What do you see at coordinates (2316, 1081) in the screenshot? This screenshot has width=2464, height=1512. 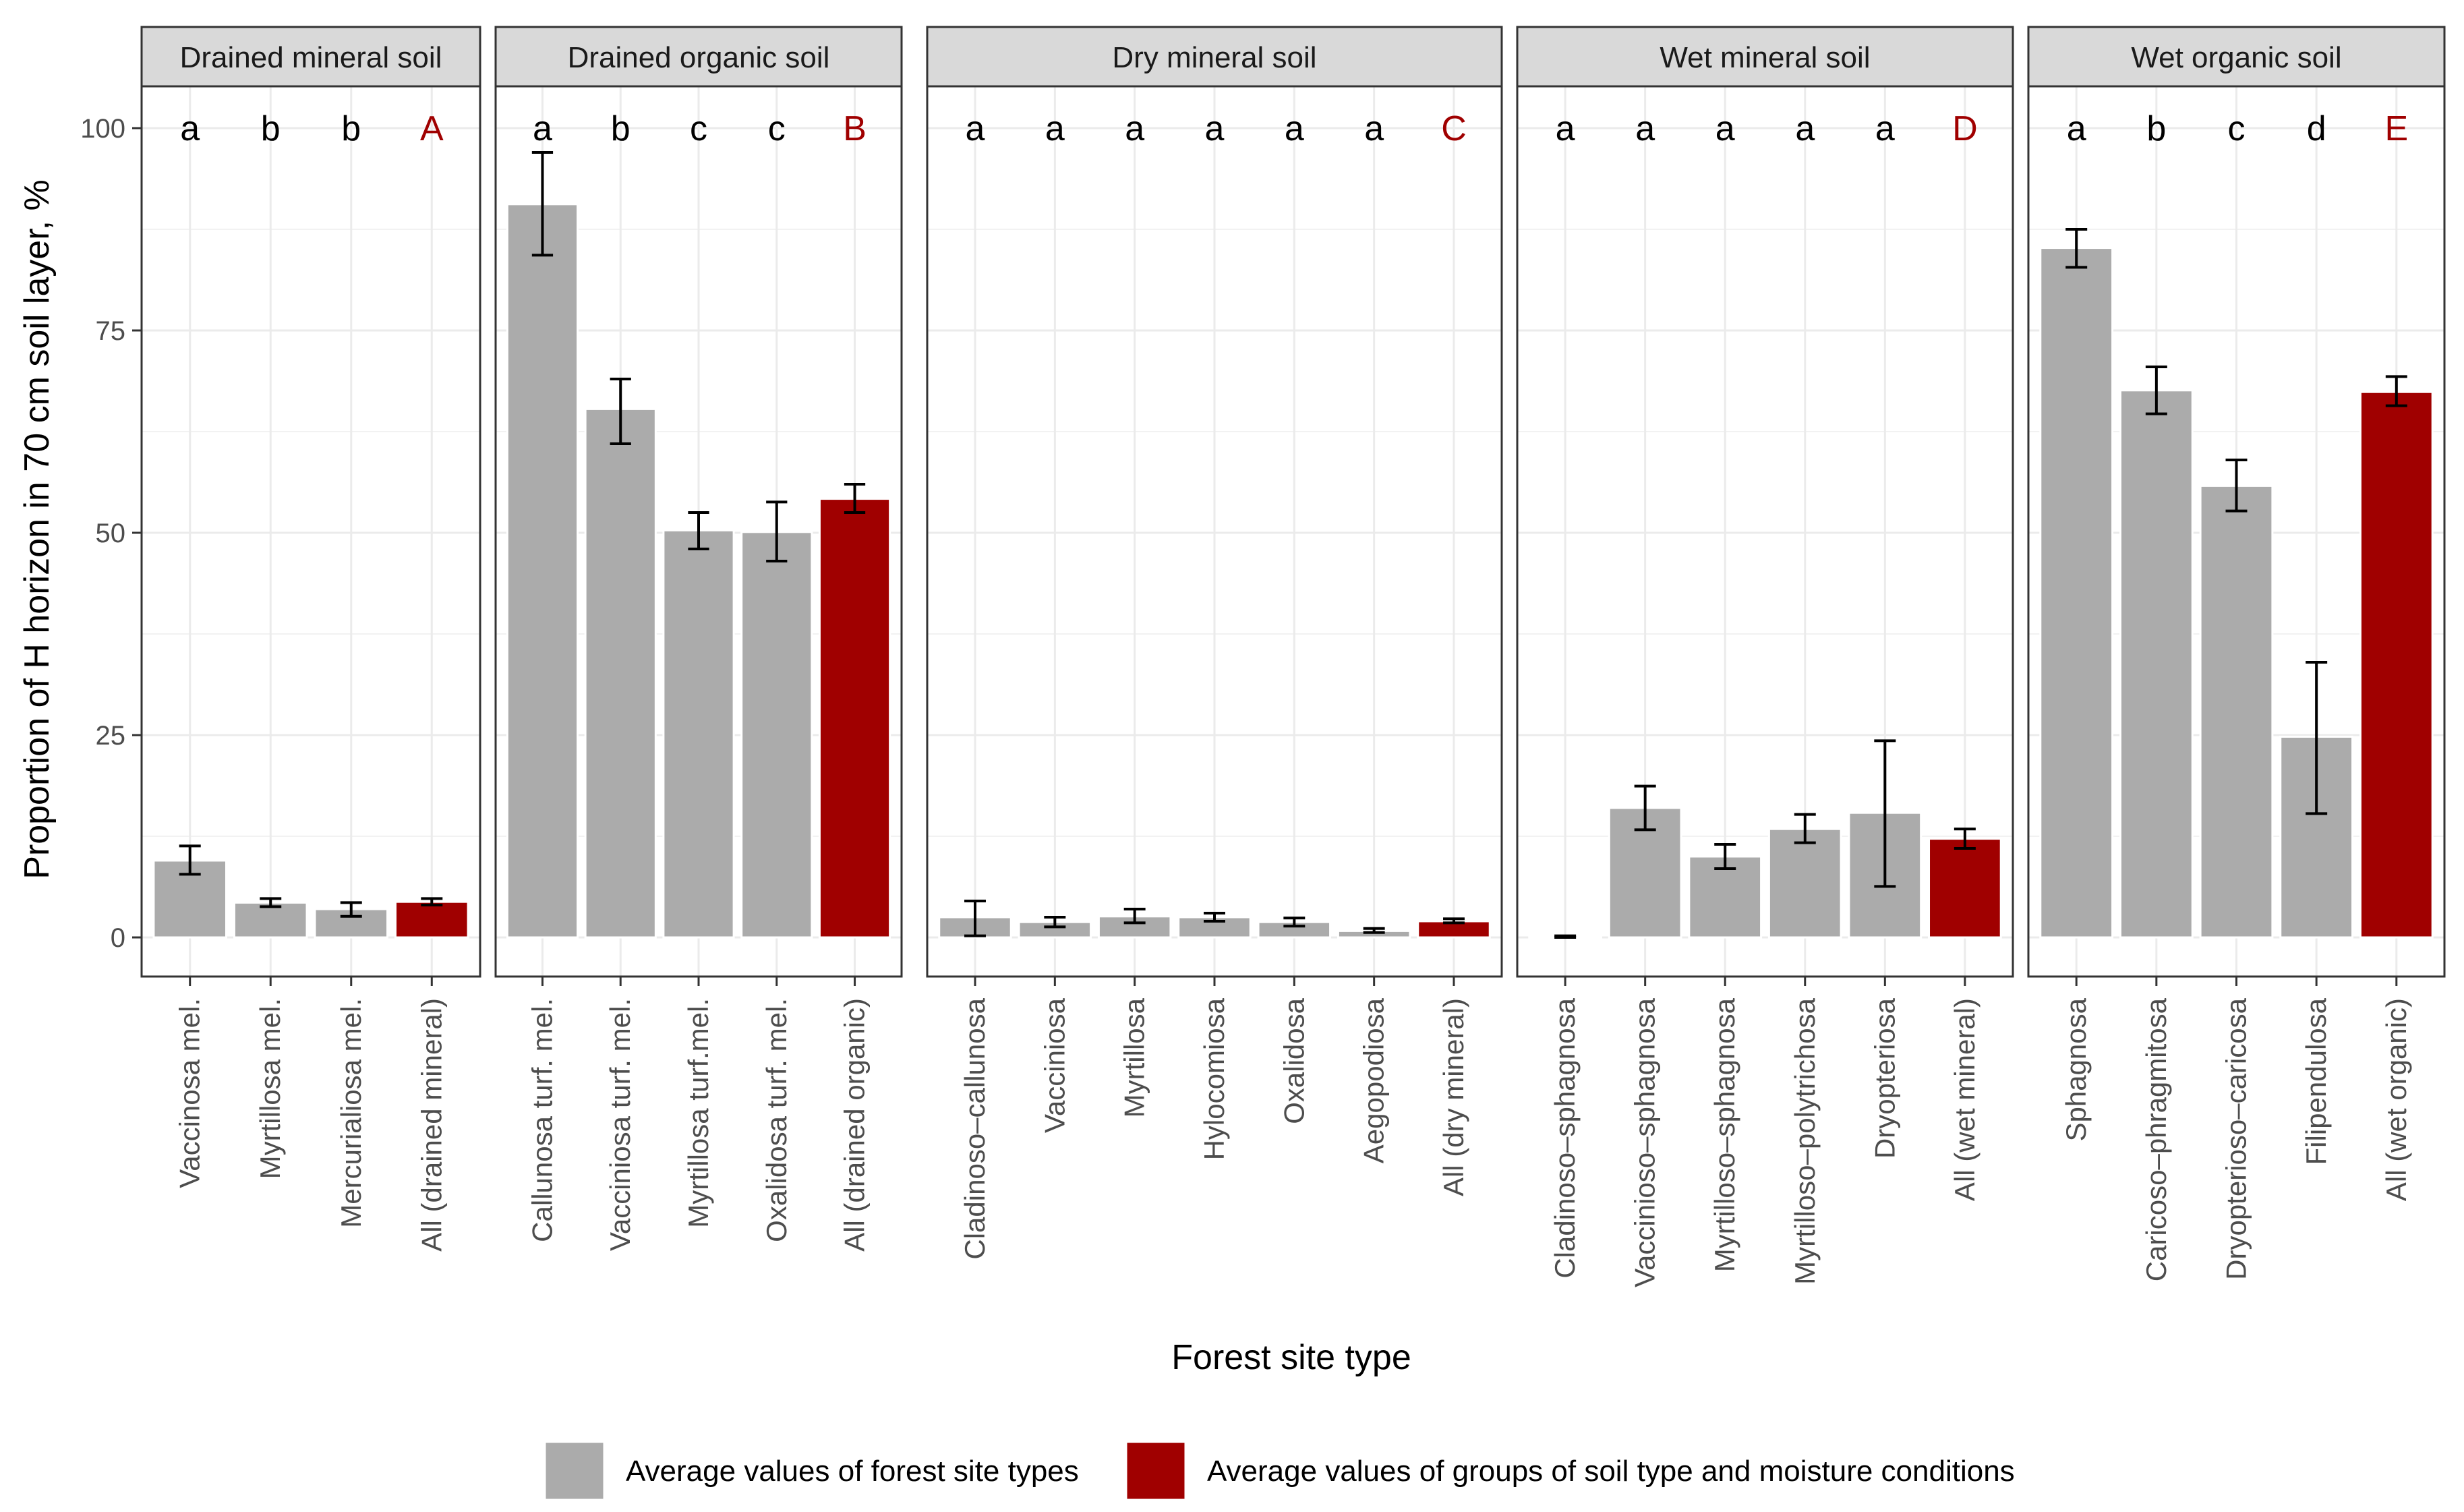 I see `x-tick-label: Filipendulosa` at bounding box center [2316, 1081].